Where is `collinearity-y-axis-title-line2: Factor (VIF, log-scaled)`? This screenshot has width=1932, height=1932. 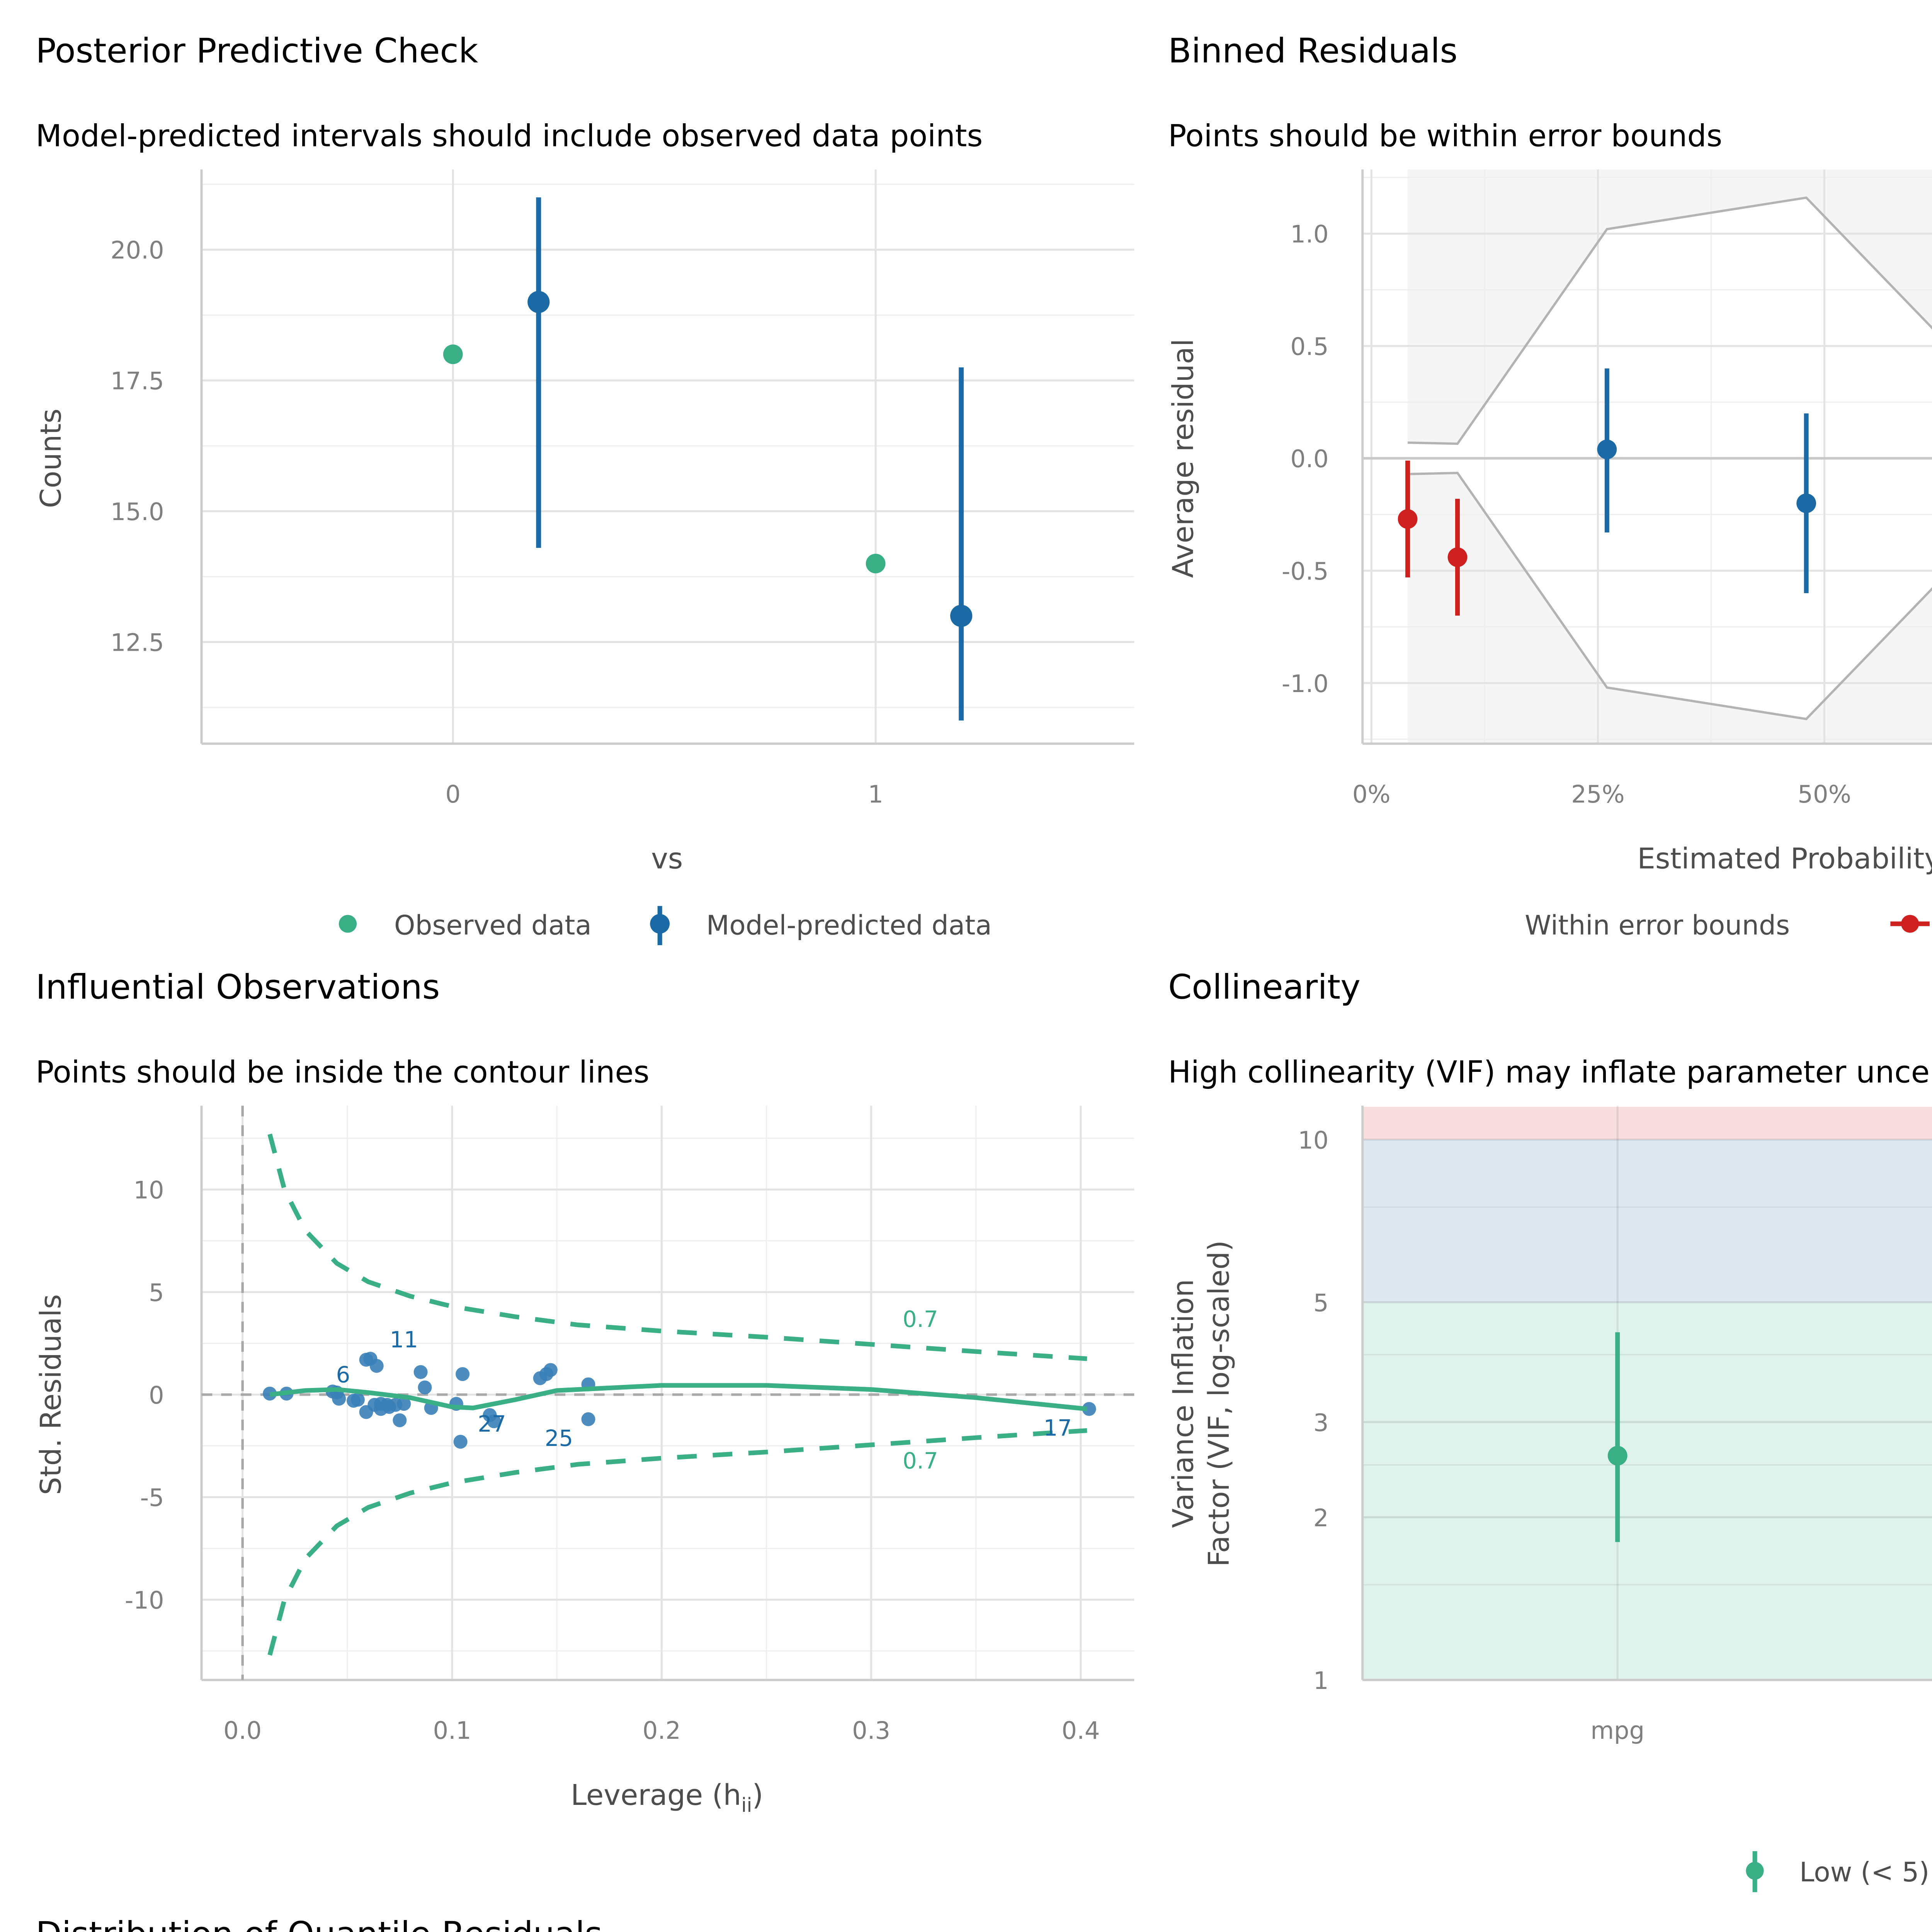
collinearity-y-axis-title-line2: Factor (VIF, log-scaled) is located at coordinates (1219, 1404).